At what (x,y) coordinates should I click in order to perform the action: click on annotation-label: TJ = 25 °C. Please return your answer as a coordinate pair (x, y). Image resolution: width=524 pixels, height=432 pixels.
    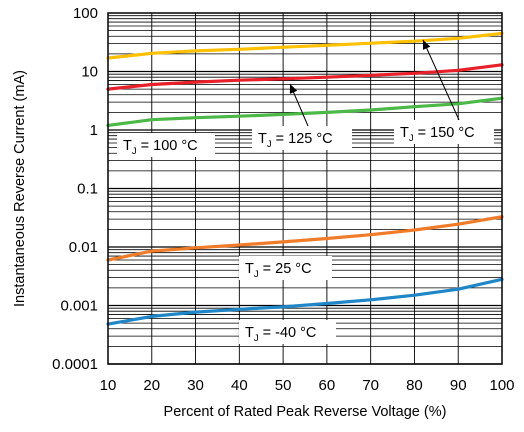
    Looking at the image, I should click on (278, 270).